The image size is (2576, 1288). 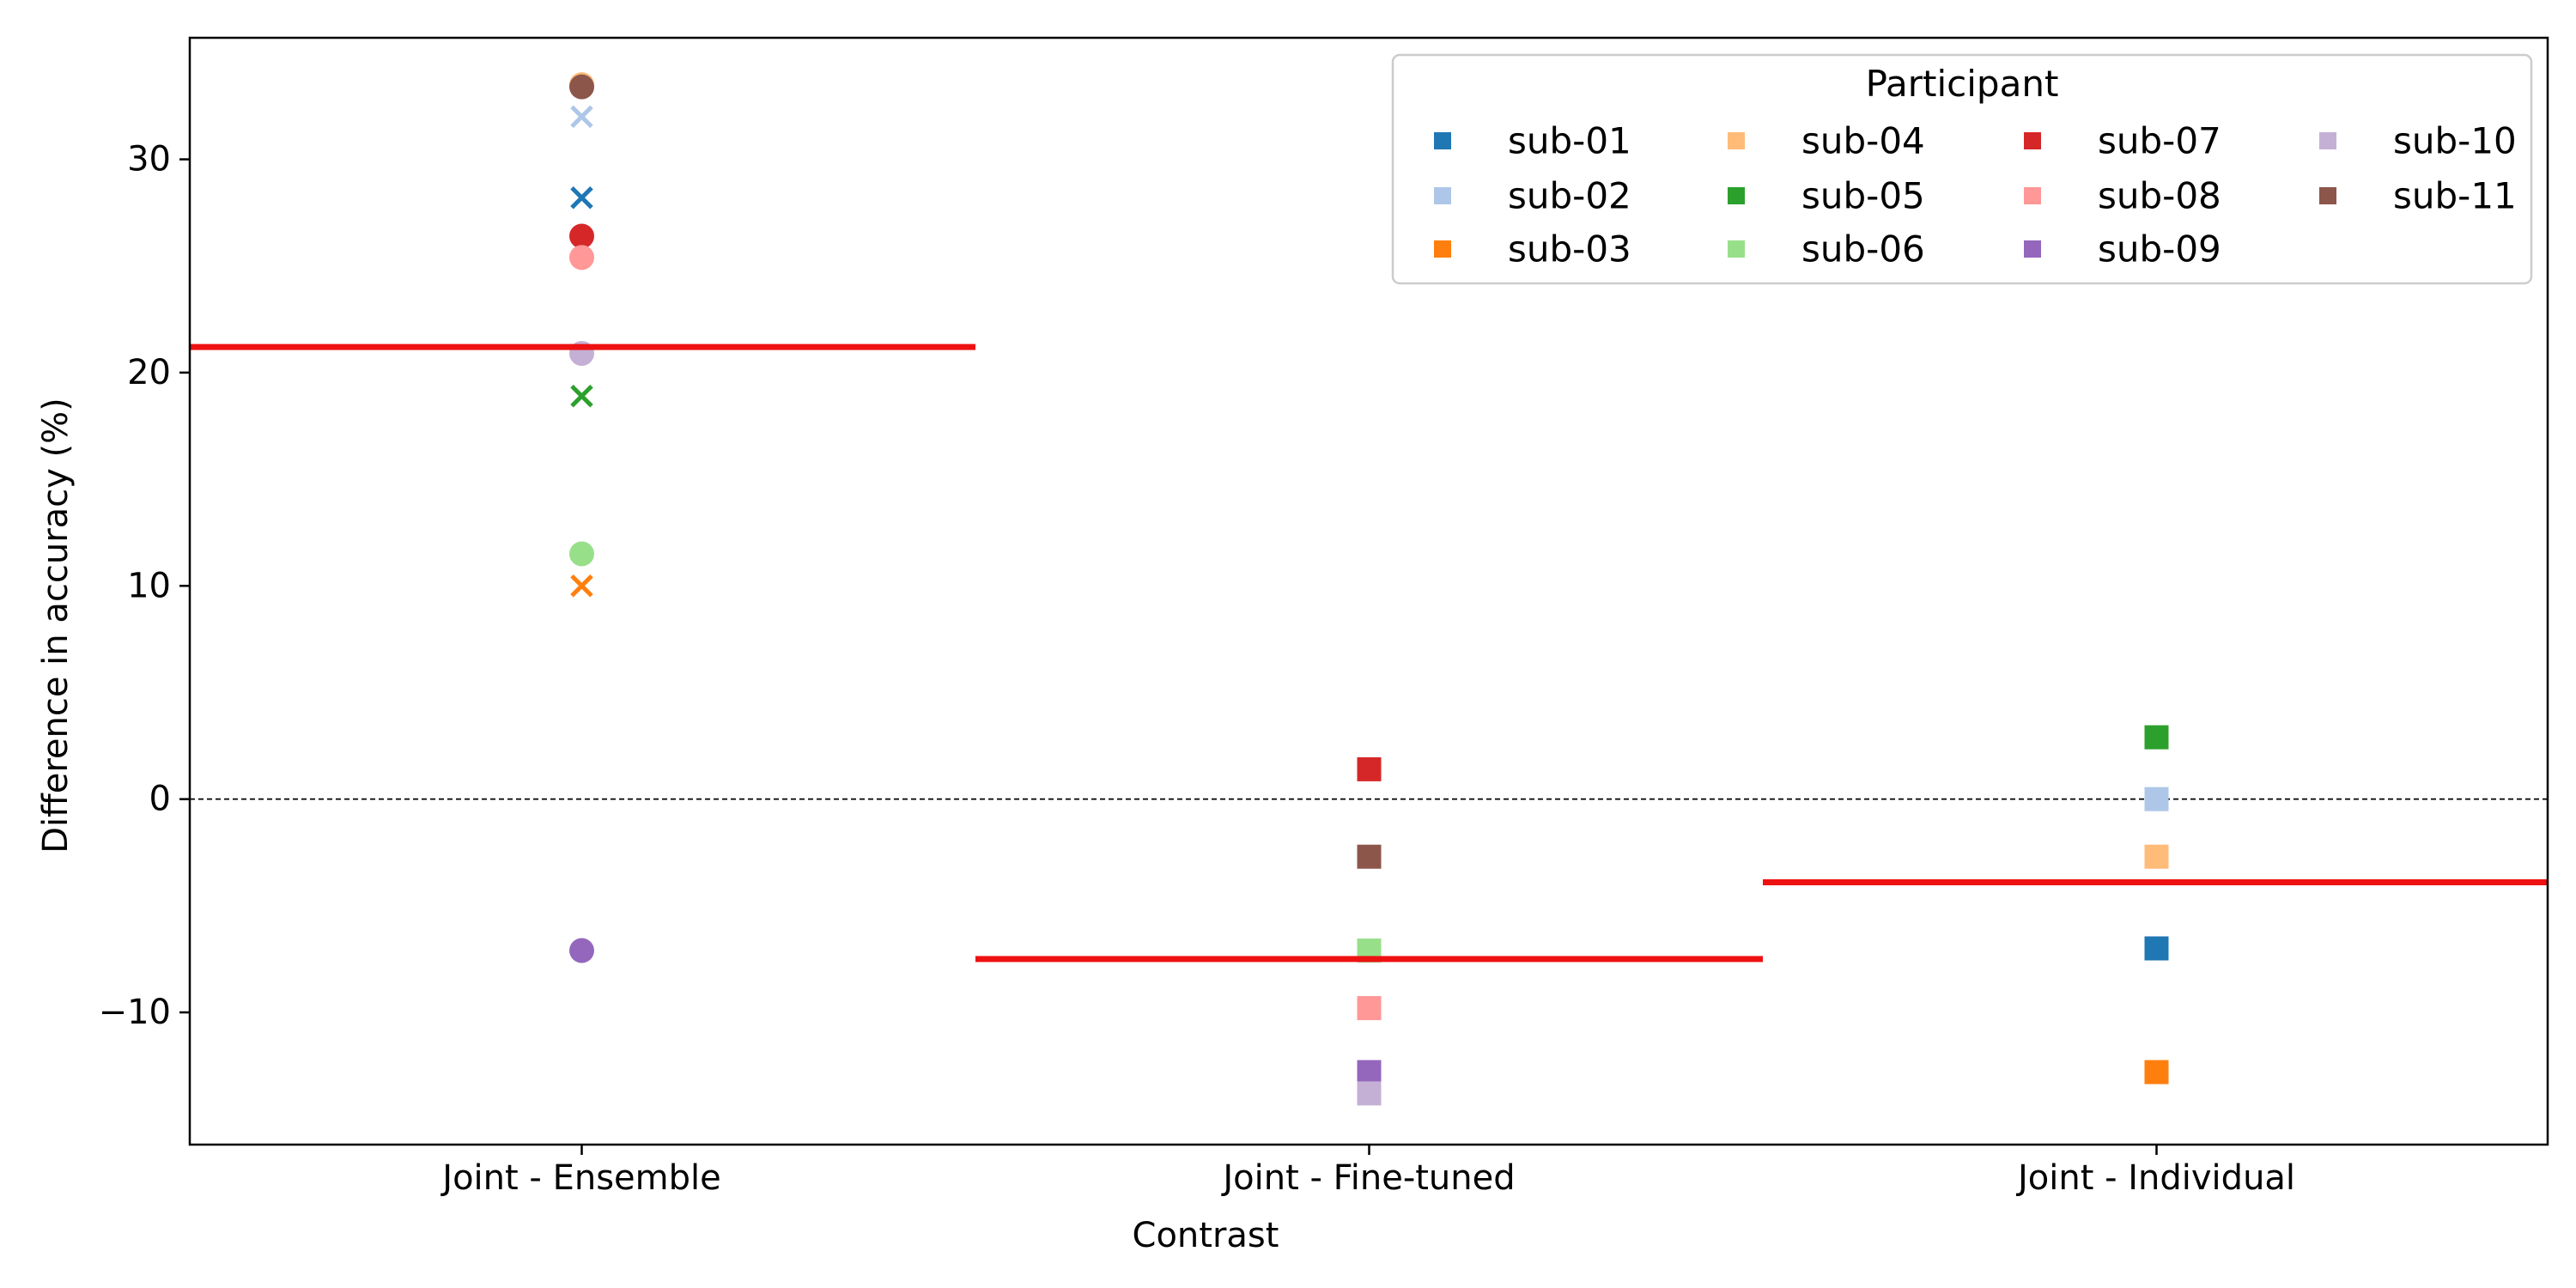 What do you see at coordinates (149, 372) in the screenshot?
I see `y-tick-label: 20` at bounding box center [149, 372].